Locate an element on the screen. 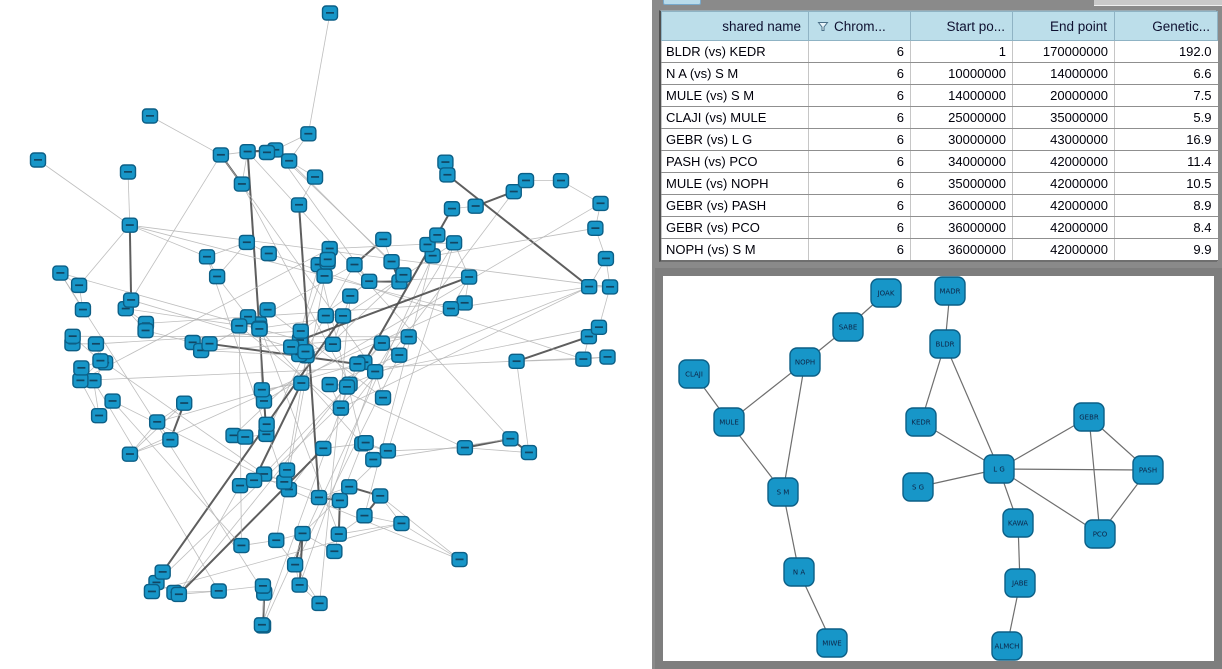 This screenshot has width=1222, height=669. network-node-L-G is located at coordinates (999, 469).